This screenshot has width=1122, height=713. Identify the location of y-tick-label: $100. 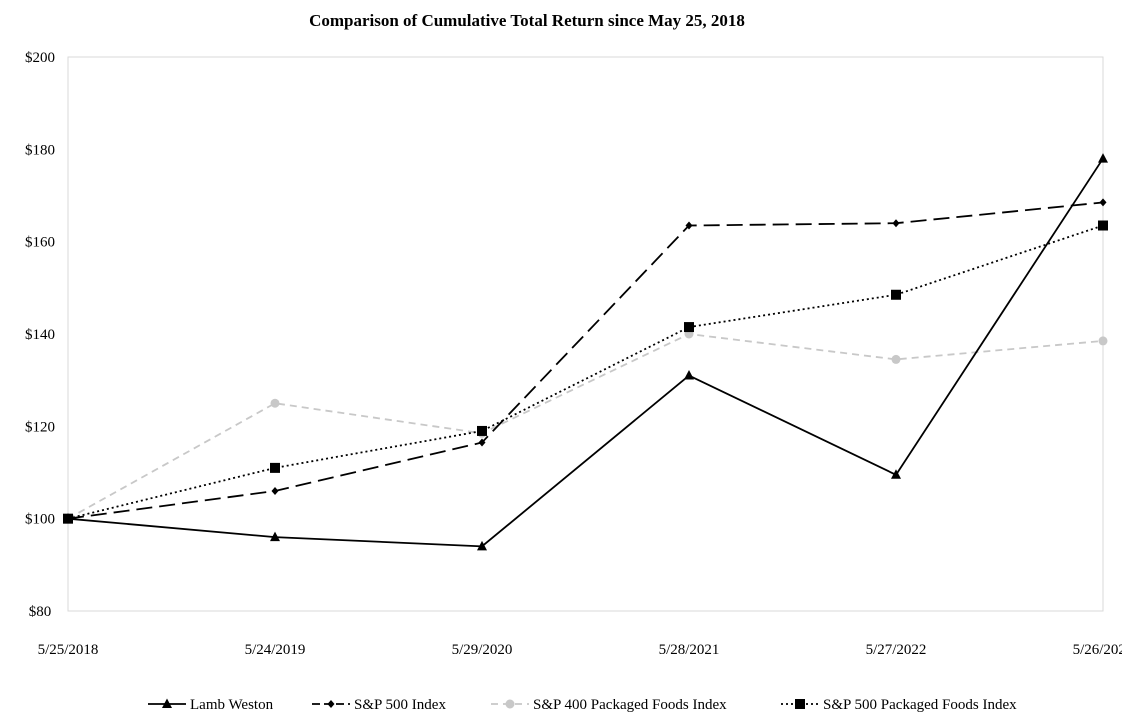
(40, 520).